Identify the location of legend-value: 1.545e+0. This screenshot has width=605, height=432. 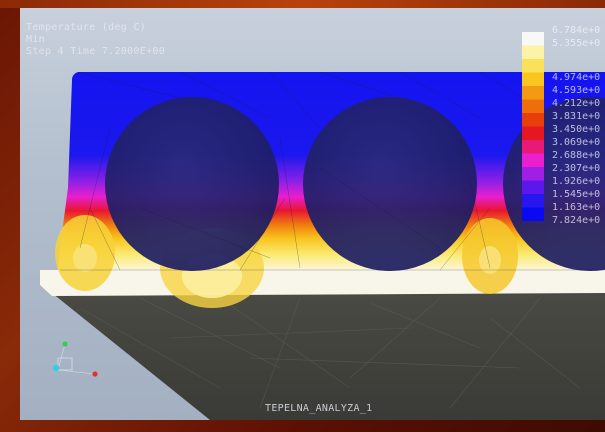
(576, 194).